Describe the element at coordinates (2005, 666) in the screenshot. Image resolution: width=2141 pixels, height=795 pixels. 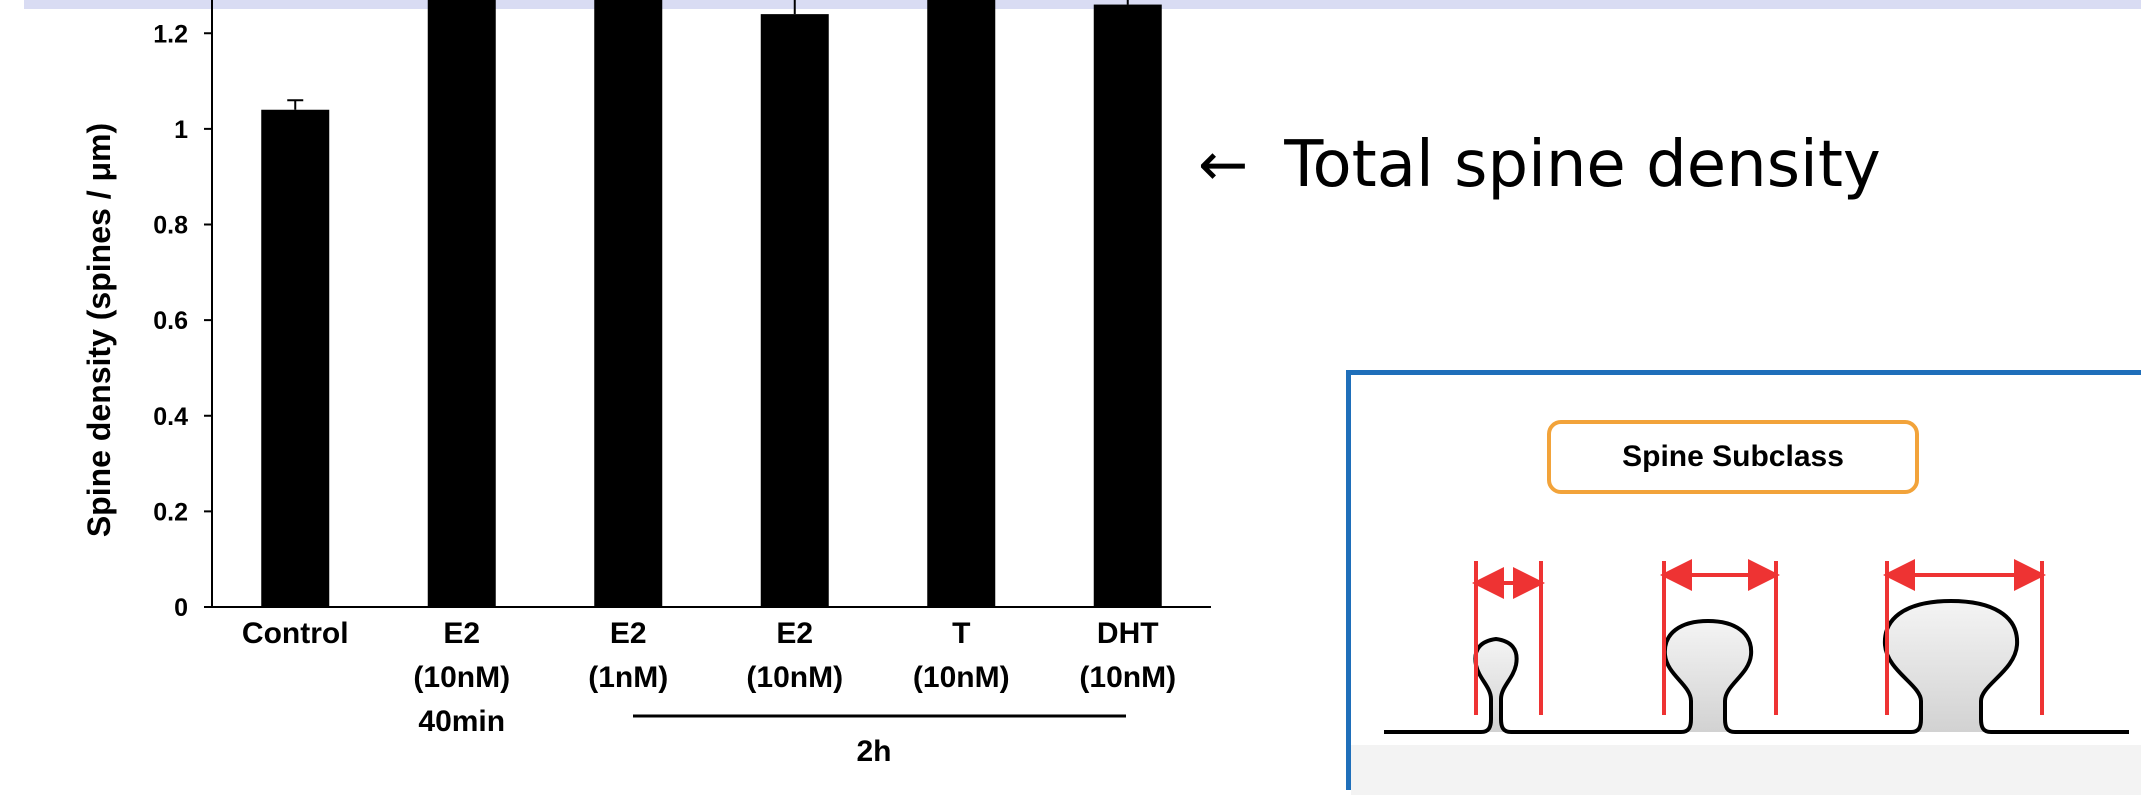
I see `large-head-spine-icon` at that location.